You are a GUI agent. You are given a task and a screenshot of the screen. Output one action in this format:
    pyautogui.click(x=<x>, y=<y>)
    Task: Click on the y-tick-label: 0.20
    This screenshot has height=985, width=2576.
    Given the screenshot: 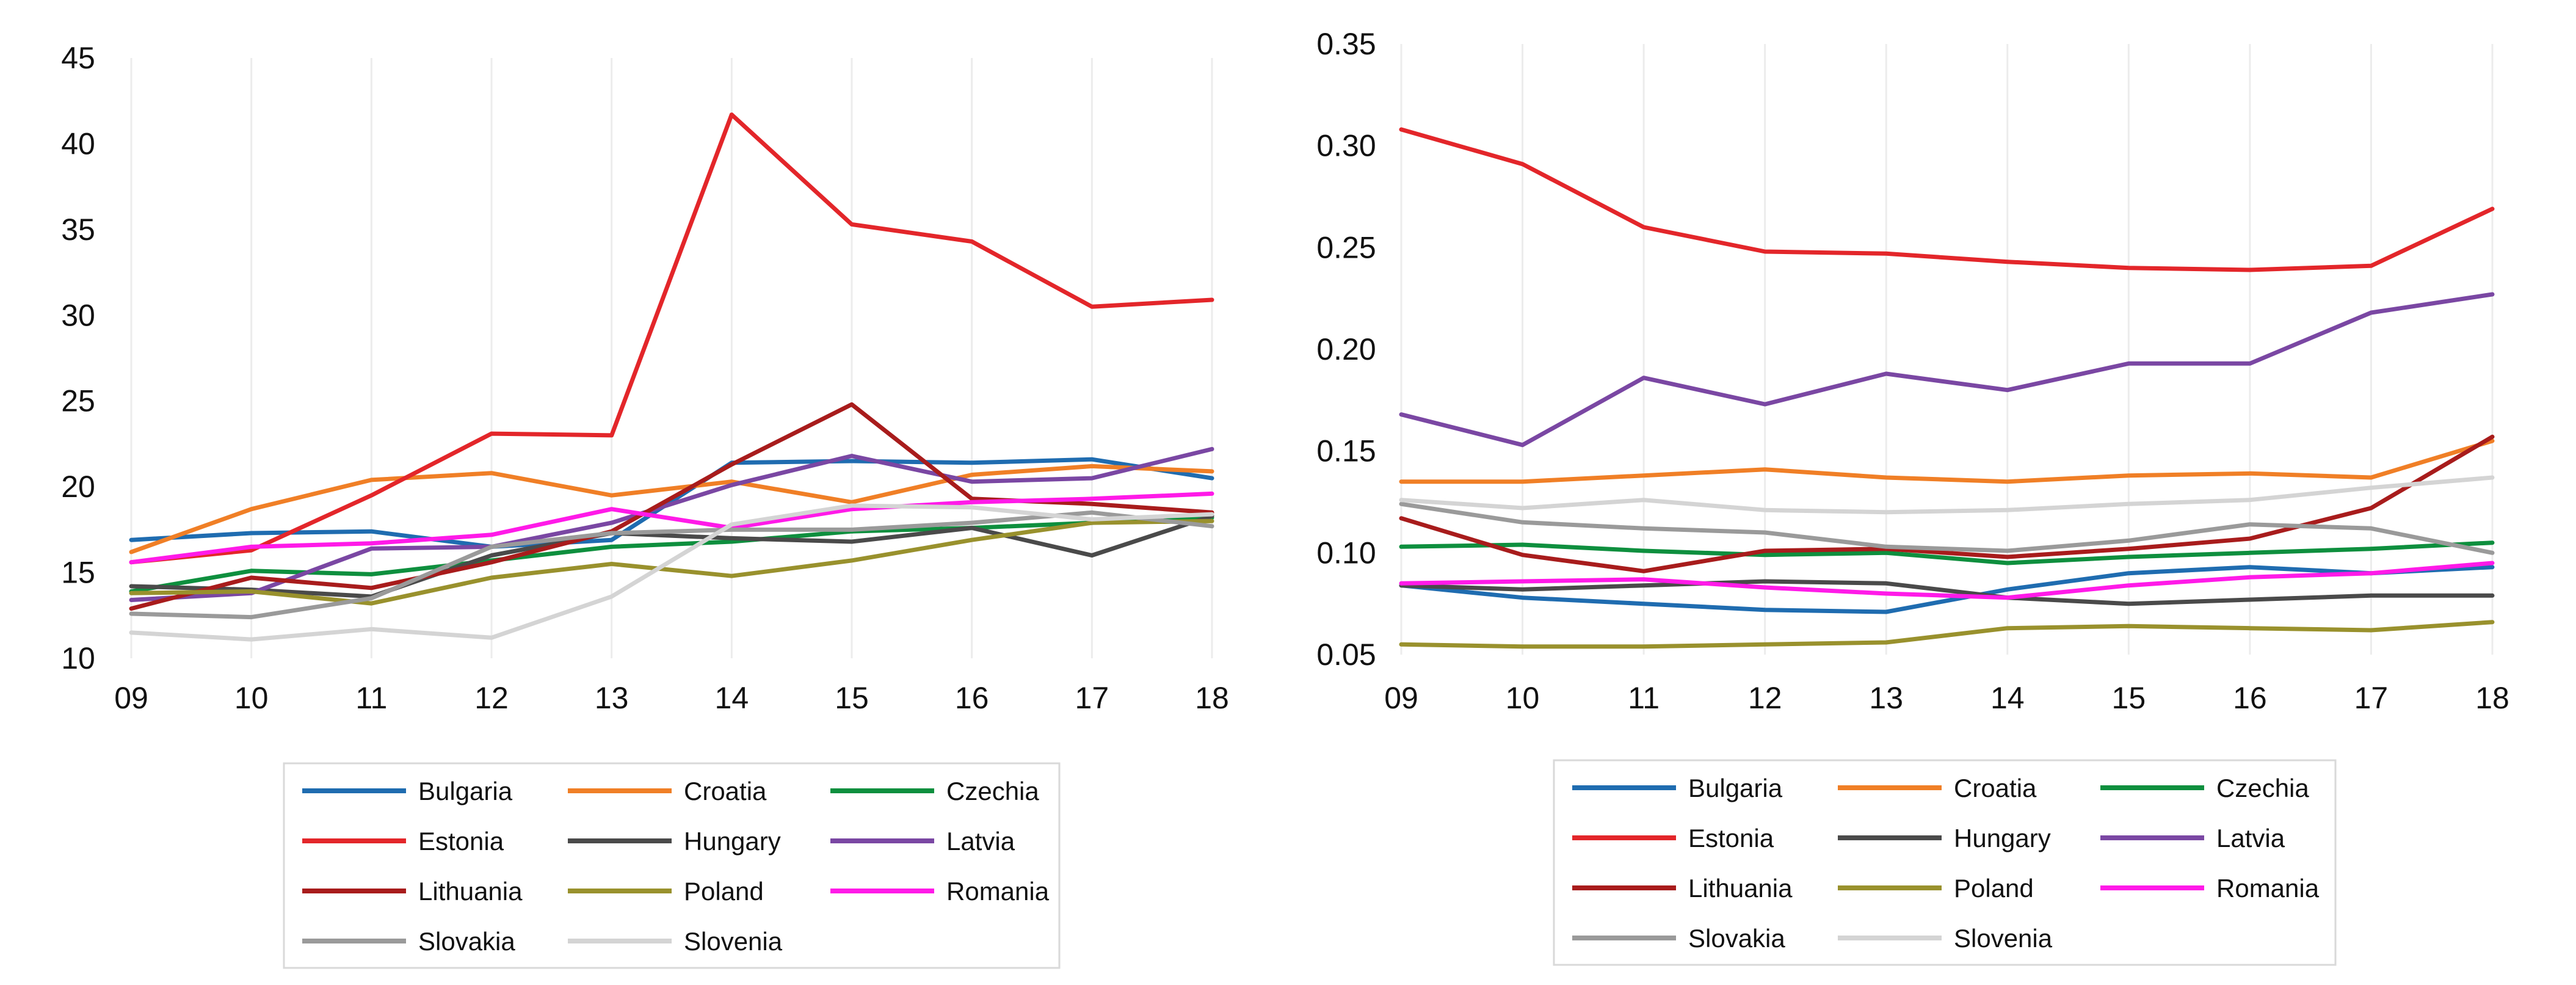 What is the action you would take?
    pyautogui.click(x=1346, y=349)
    